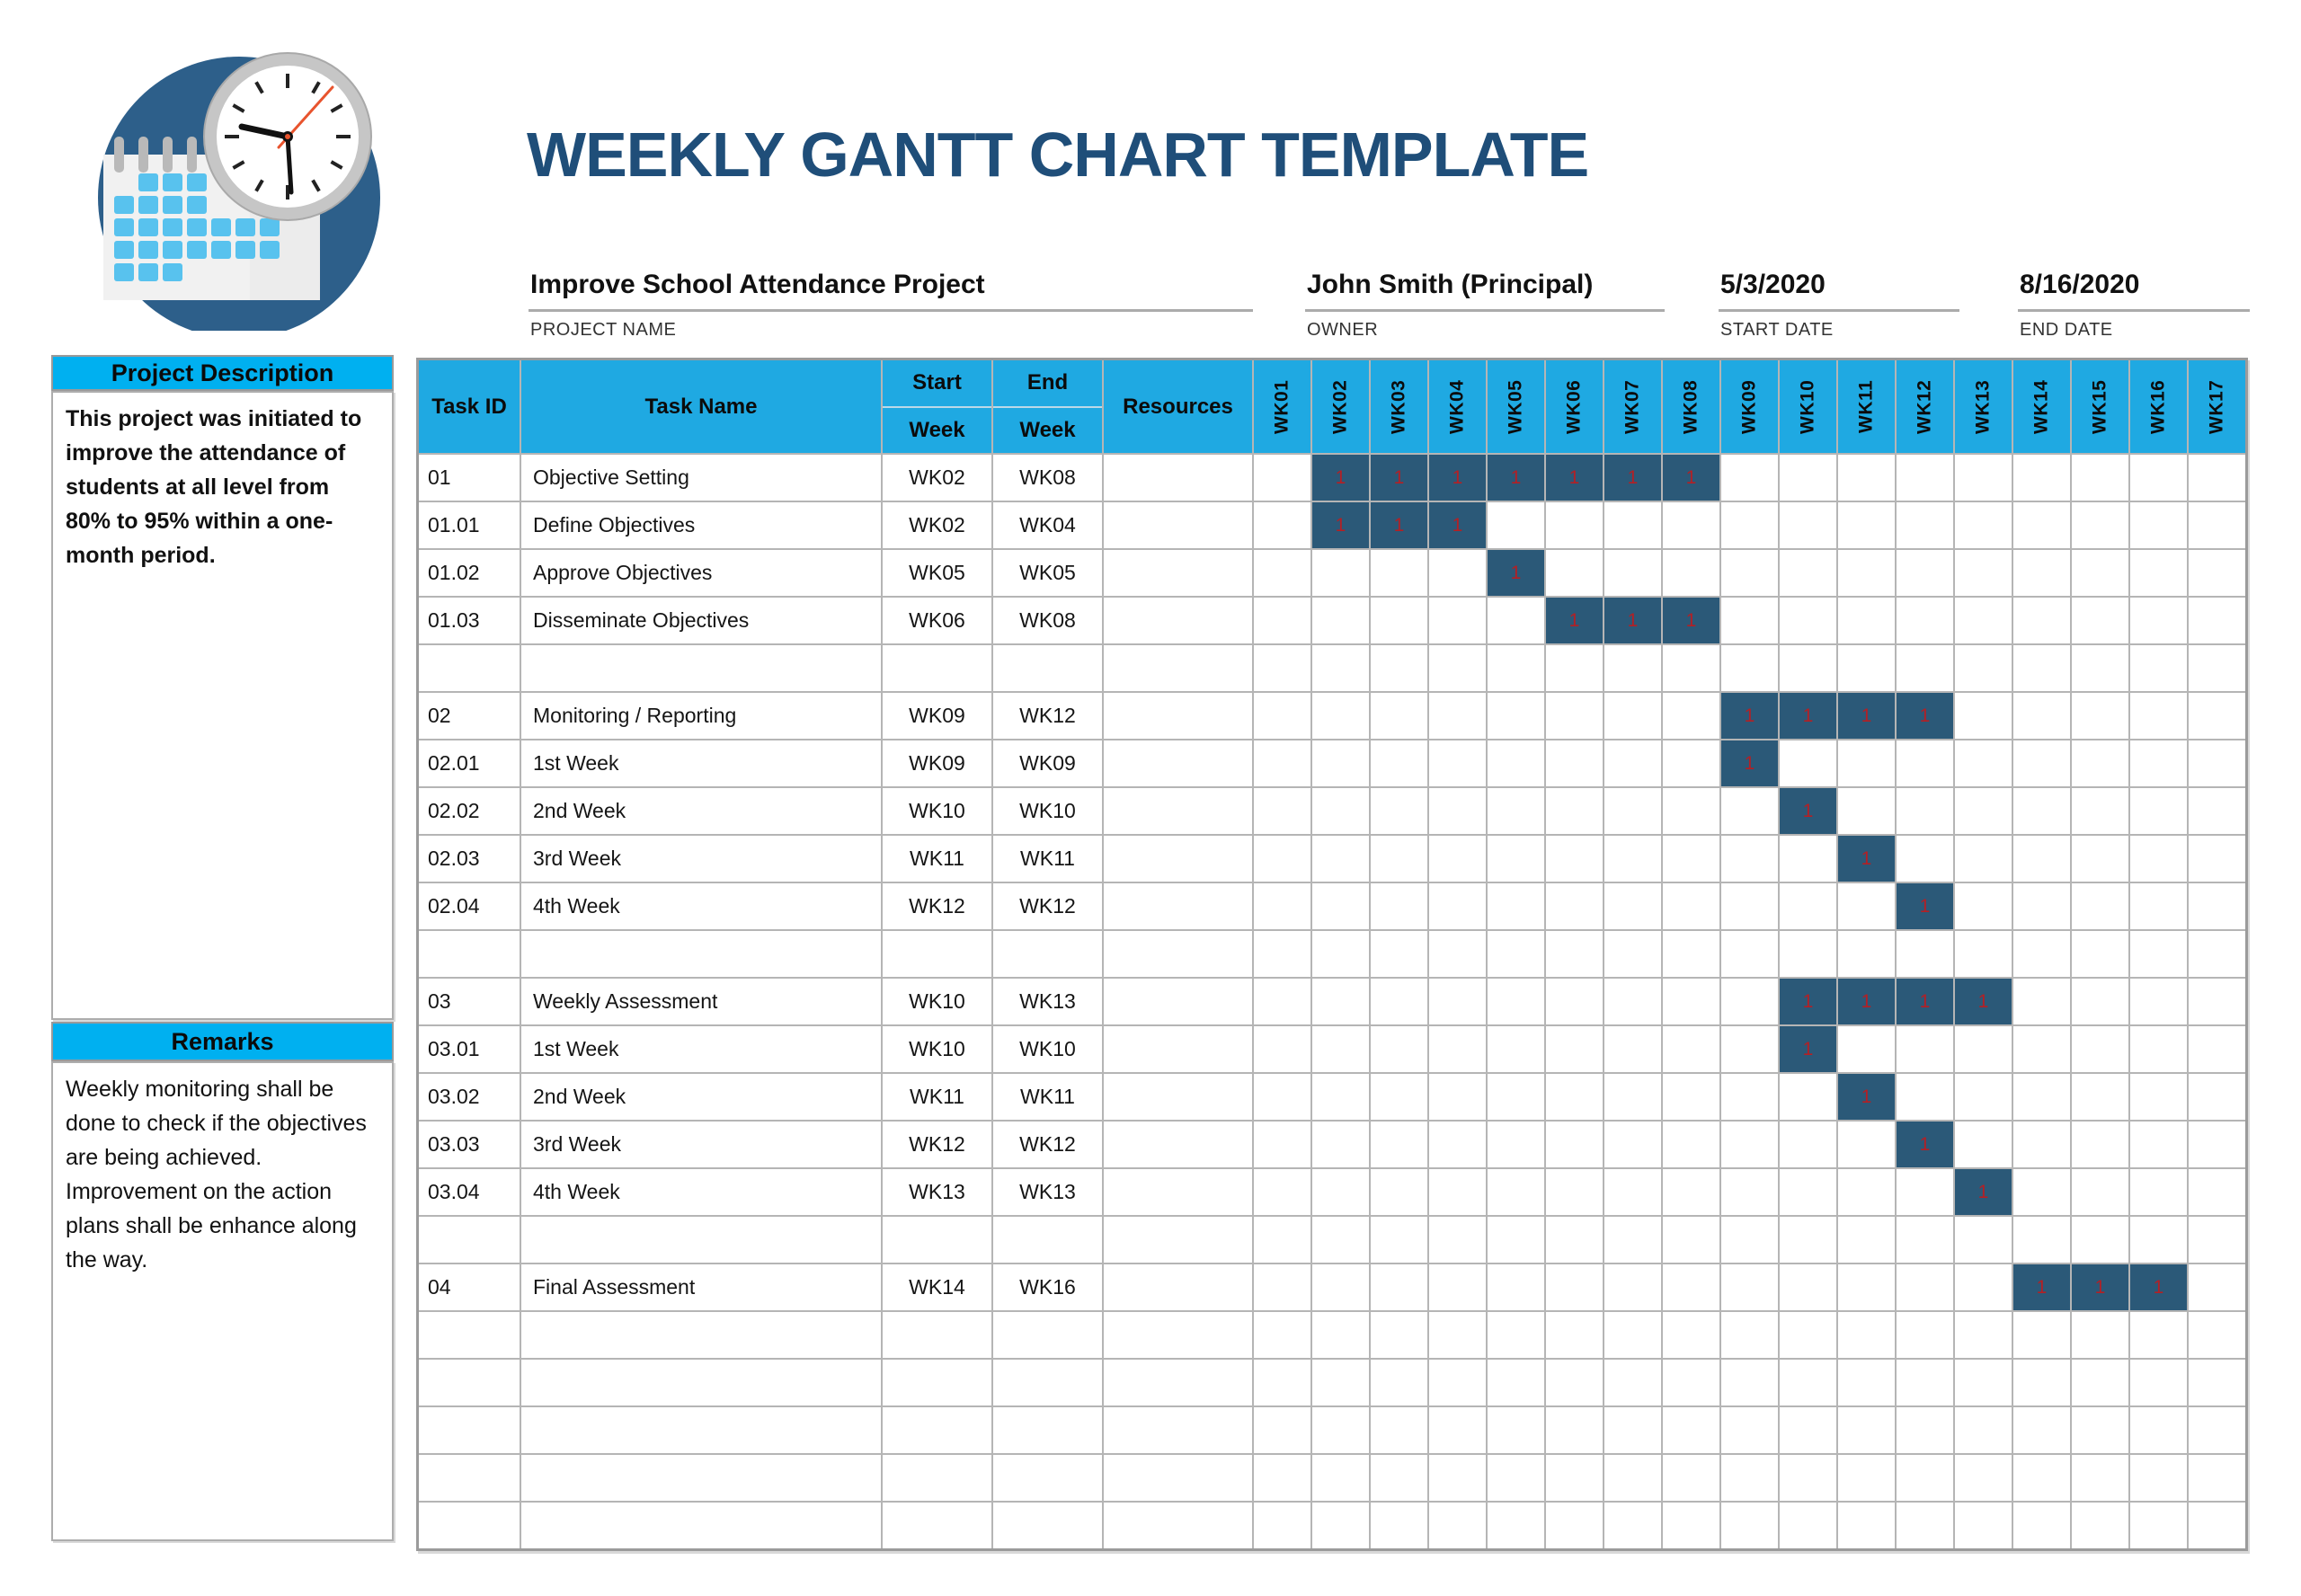 The image size is (2301, 1596). What do you see at coordinates (1749, 1335) in the screenshot?
I see `cell-r18-wk09` at bounding box center [1749, 1335].